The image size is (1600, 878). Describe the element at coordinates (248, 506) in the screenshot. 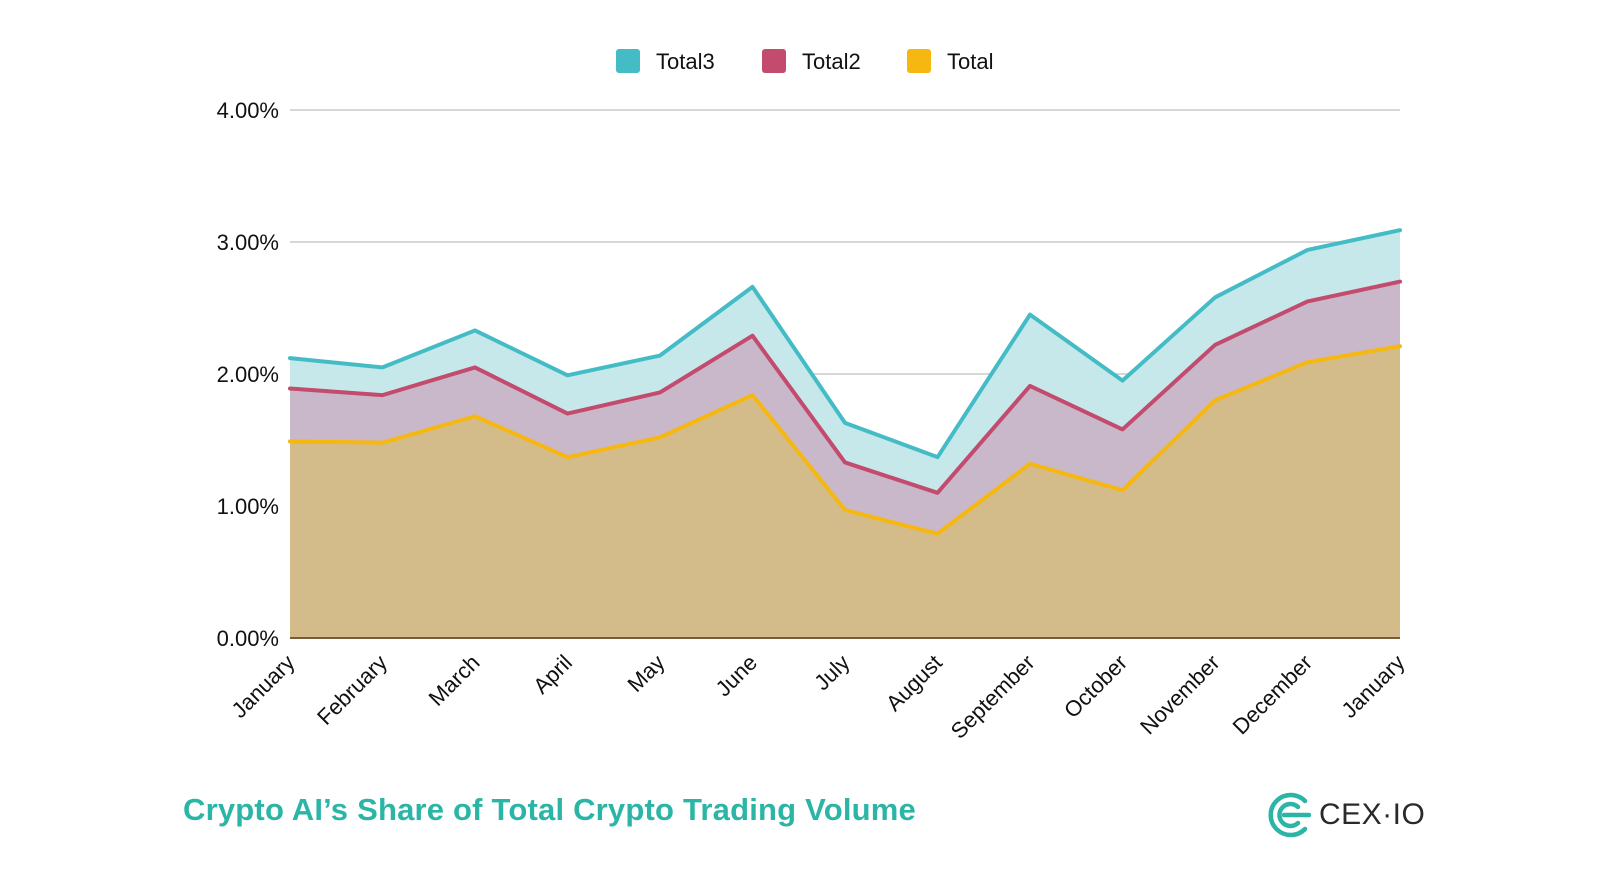

I see `y-tick-label: 1.00%` at that location.